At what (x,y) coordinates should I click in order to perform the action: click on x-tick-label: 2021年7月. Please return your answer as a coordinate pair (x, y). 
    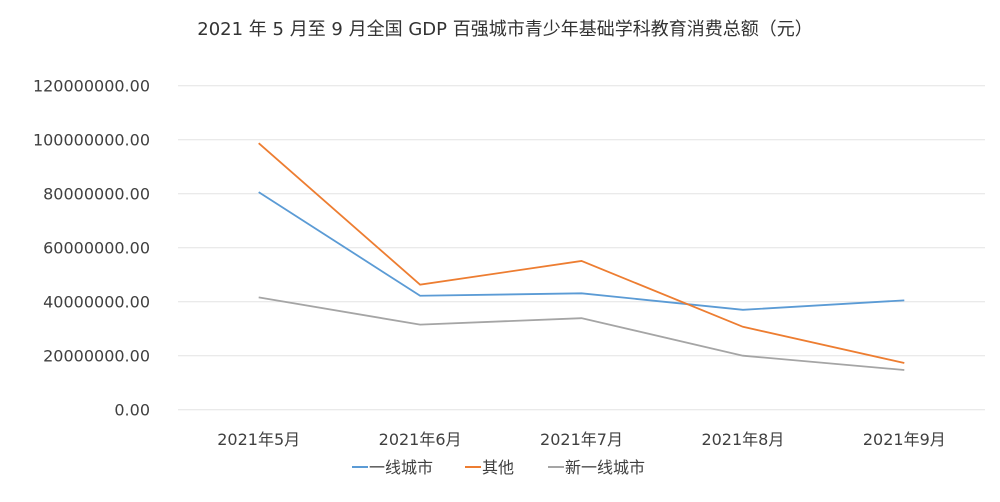
    Looking at the image, I should click on (581, 439).